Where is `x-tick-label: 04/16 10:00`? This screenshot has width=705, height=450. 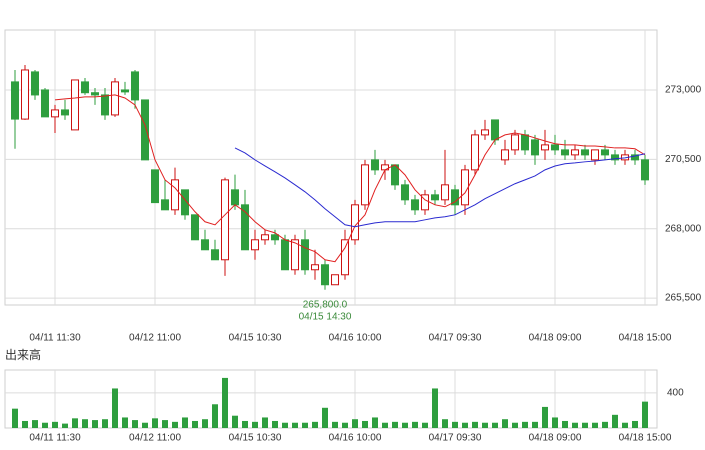 x-tick-label: 04/16 10:00 is located at coordinates (355, 338).